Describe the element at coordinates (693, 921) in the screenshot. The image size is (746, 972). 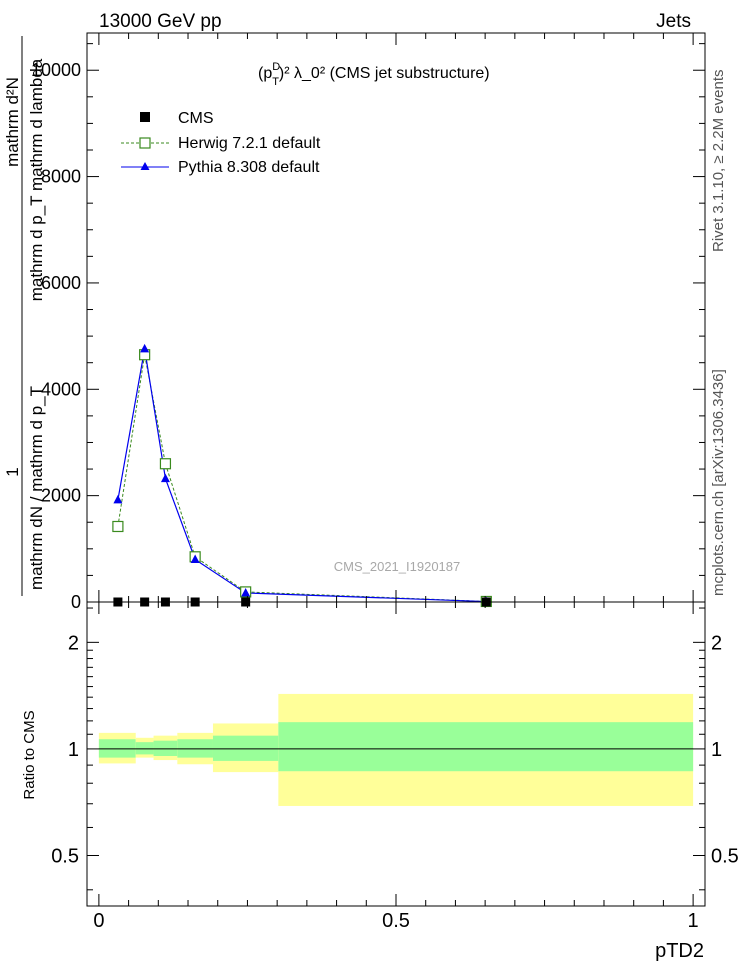
I see `x-tick-label: 1` at that location.